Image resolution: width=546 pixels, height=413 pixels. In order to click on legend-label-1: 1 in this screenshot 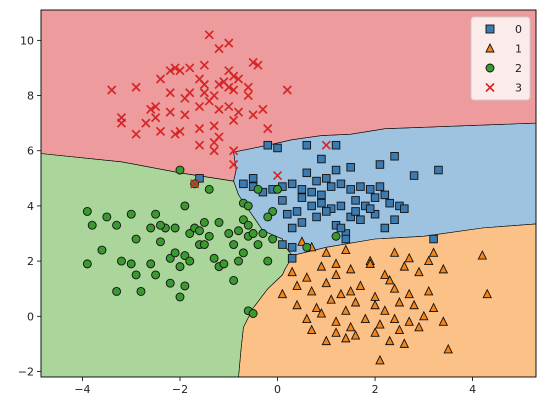, I will do `click(518, 49)`.